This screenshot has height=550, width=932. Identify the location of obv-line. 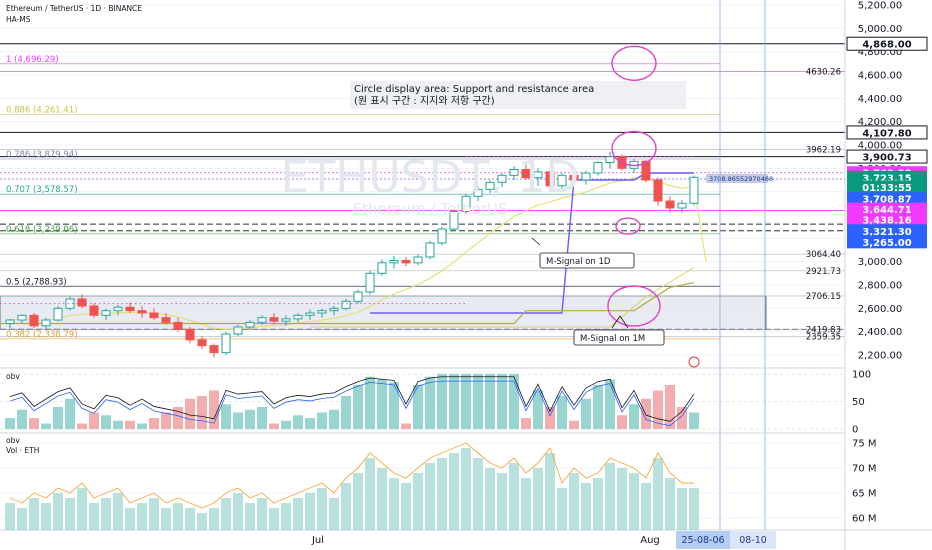
(352, 399).